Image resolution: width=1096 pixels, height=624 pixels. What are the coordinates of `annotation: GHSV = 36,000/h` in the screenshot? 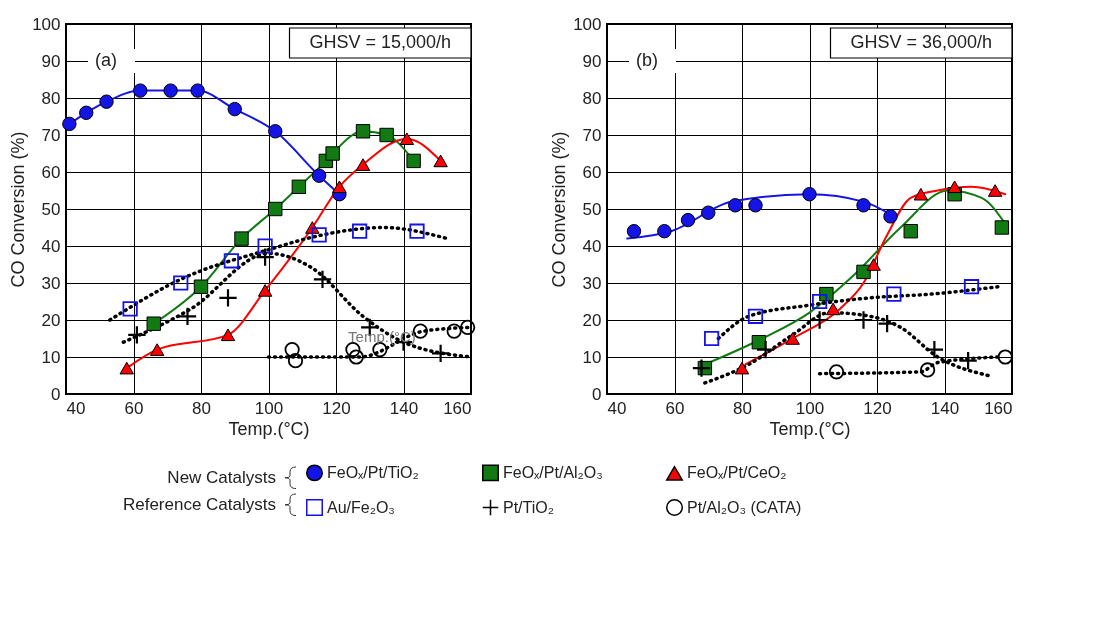 It's located at (921, 42).